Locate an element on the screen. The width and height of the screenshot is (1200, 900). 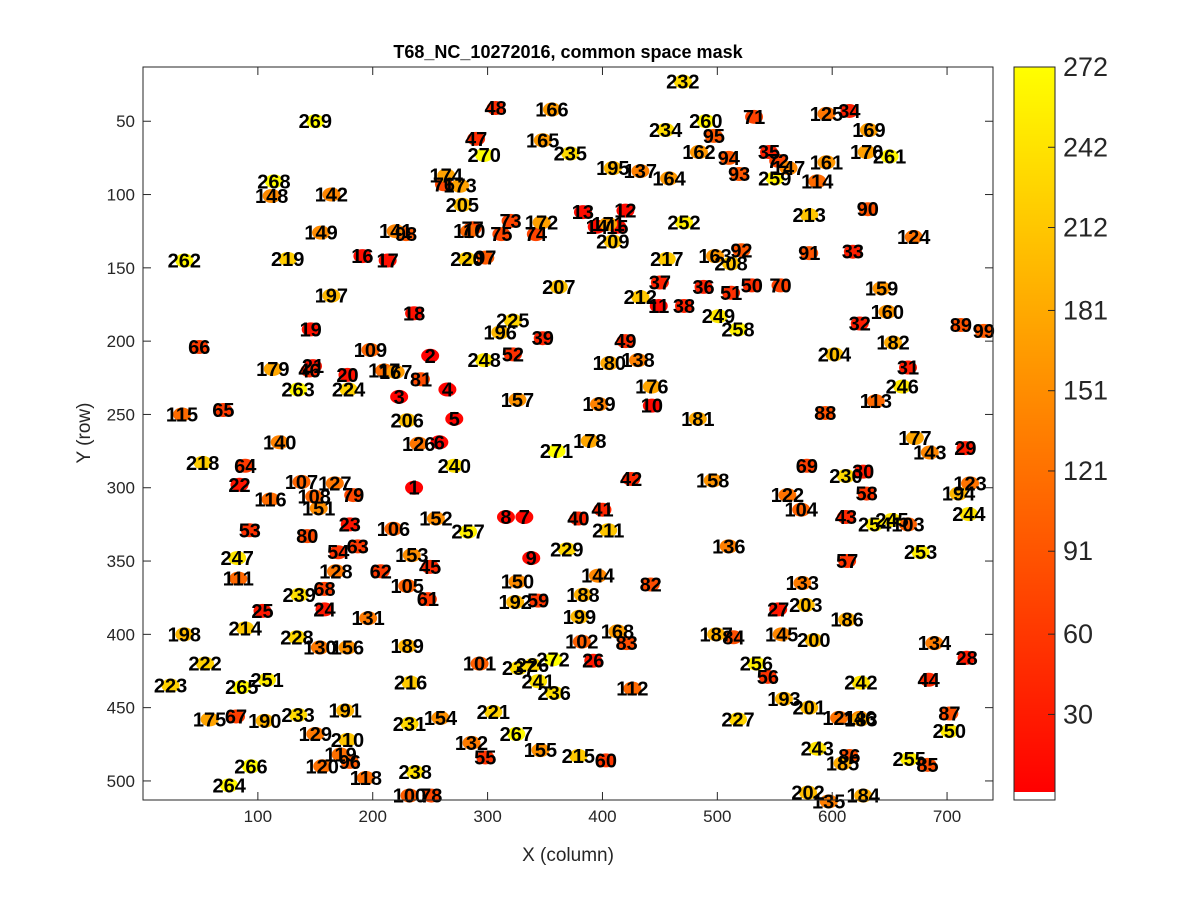
roi-label: 141 is located at coordinates (395, 232).